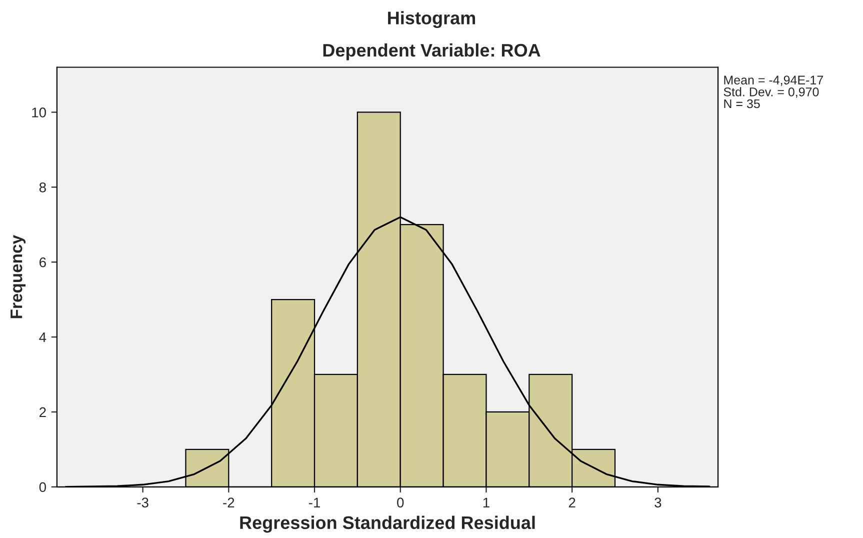 Image resolution: width=863 pixels, height=538 pixels. I want to click on x-tick-label: -2, so click(228, 503).